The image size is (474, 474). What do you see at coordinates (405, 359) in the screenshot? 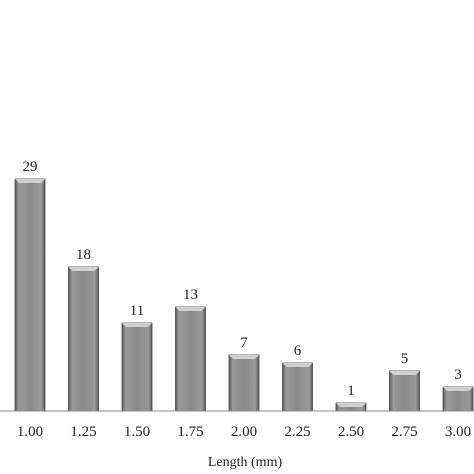
I see `bar-value-label: 5` at bounding box center [405, 359].